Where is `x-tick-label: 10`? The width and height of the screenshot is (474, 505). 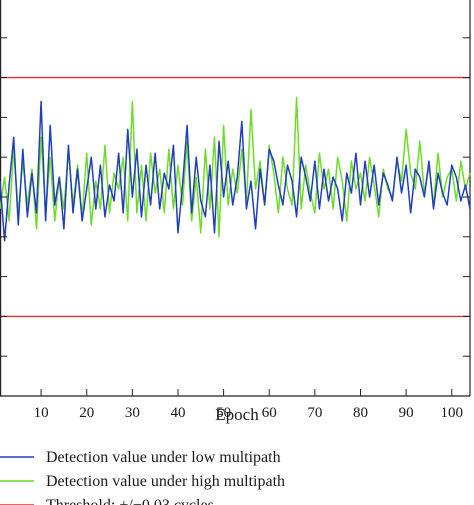
x-tick-label: 10 is located at coordinates (41, 413).